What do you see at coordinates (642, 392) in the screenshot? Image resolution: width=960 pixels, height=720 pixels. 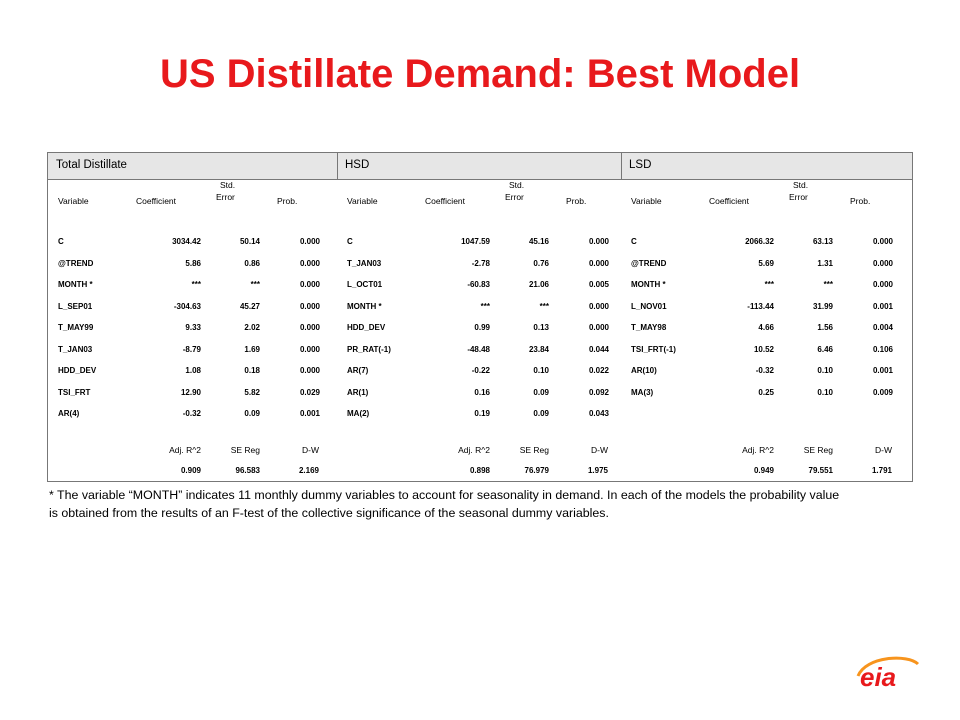 I see `cell-variable: MA(3)` at bounding box center [642, 392].